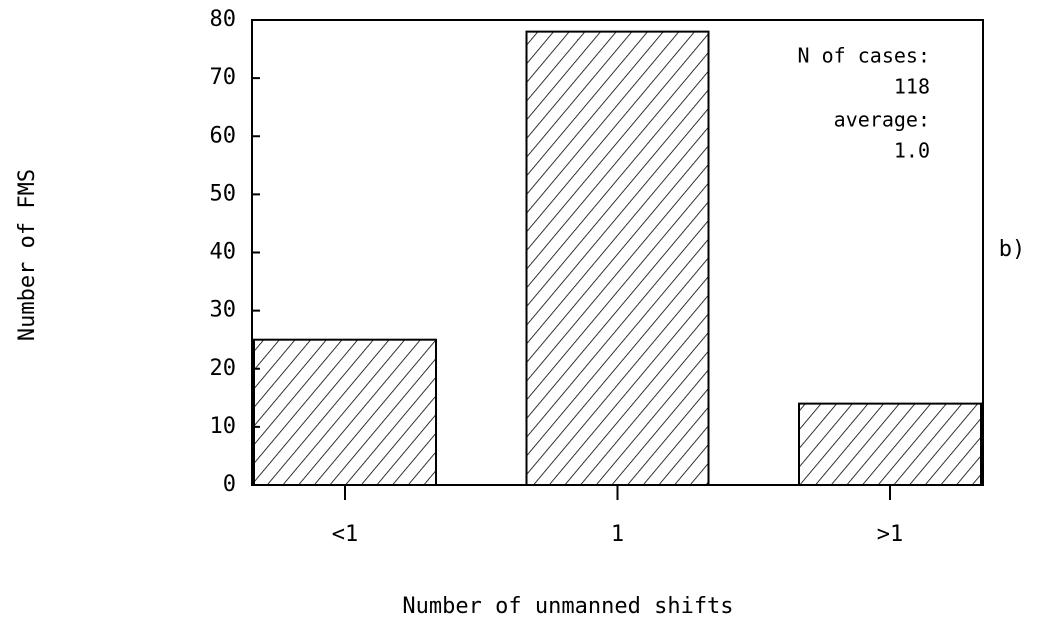  Describe the element at coordinates (223, 135) in the screenshot. I see `y-tick-label: 60` at that location.